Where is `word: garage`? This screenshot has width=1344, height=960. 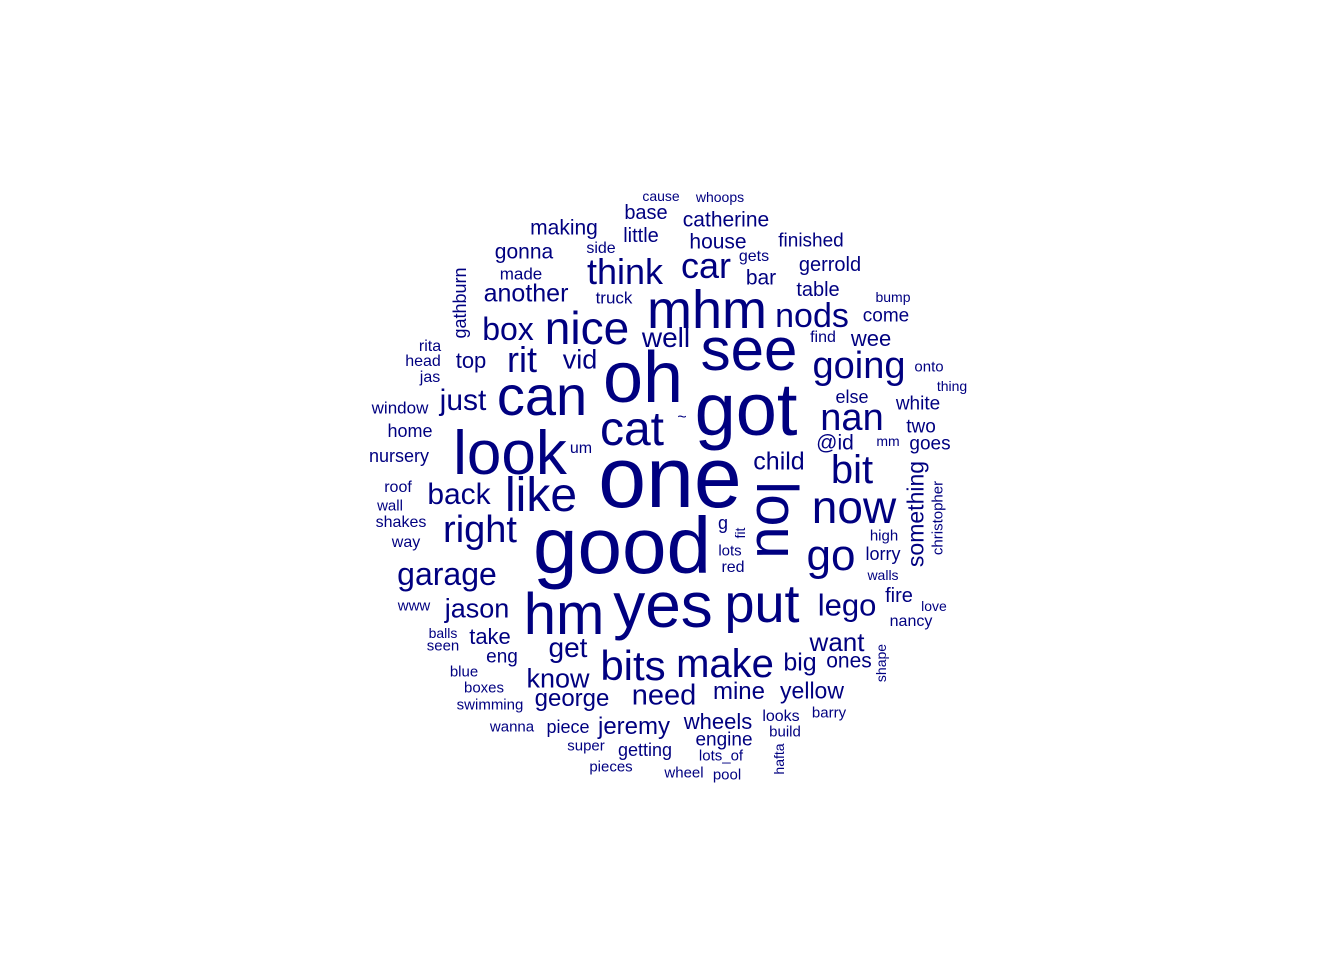
word: garage is located at coordinates (447, 574).